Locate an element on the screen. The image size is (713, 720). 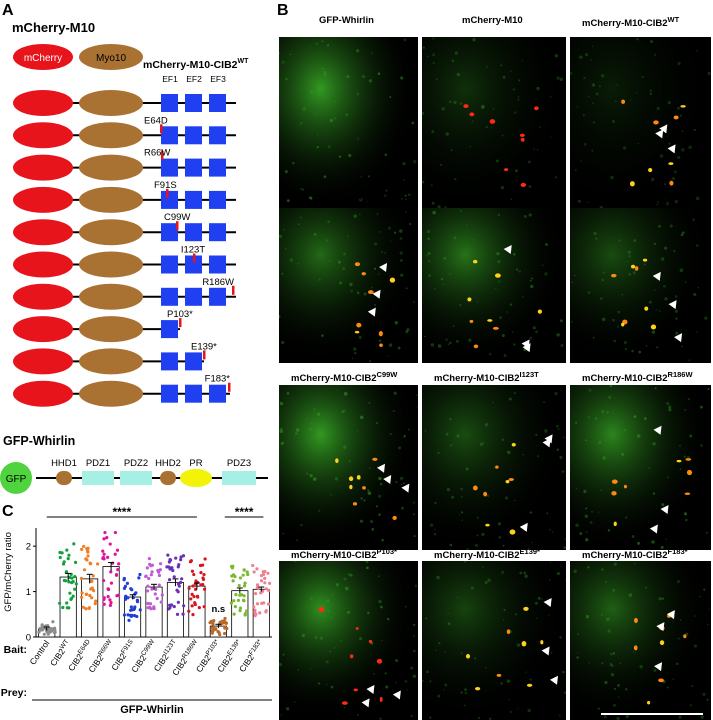
mutation-label: R186W is located at coordinates (218, 282).